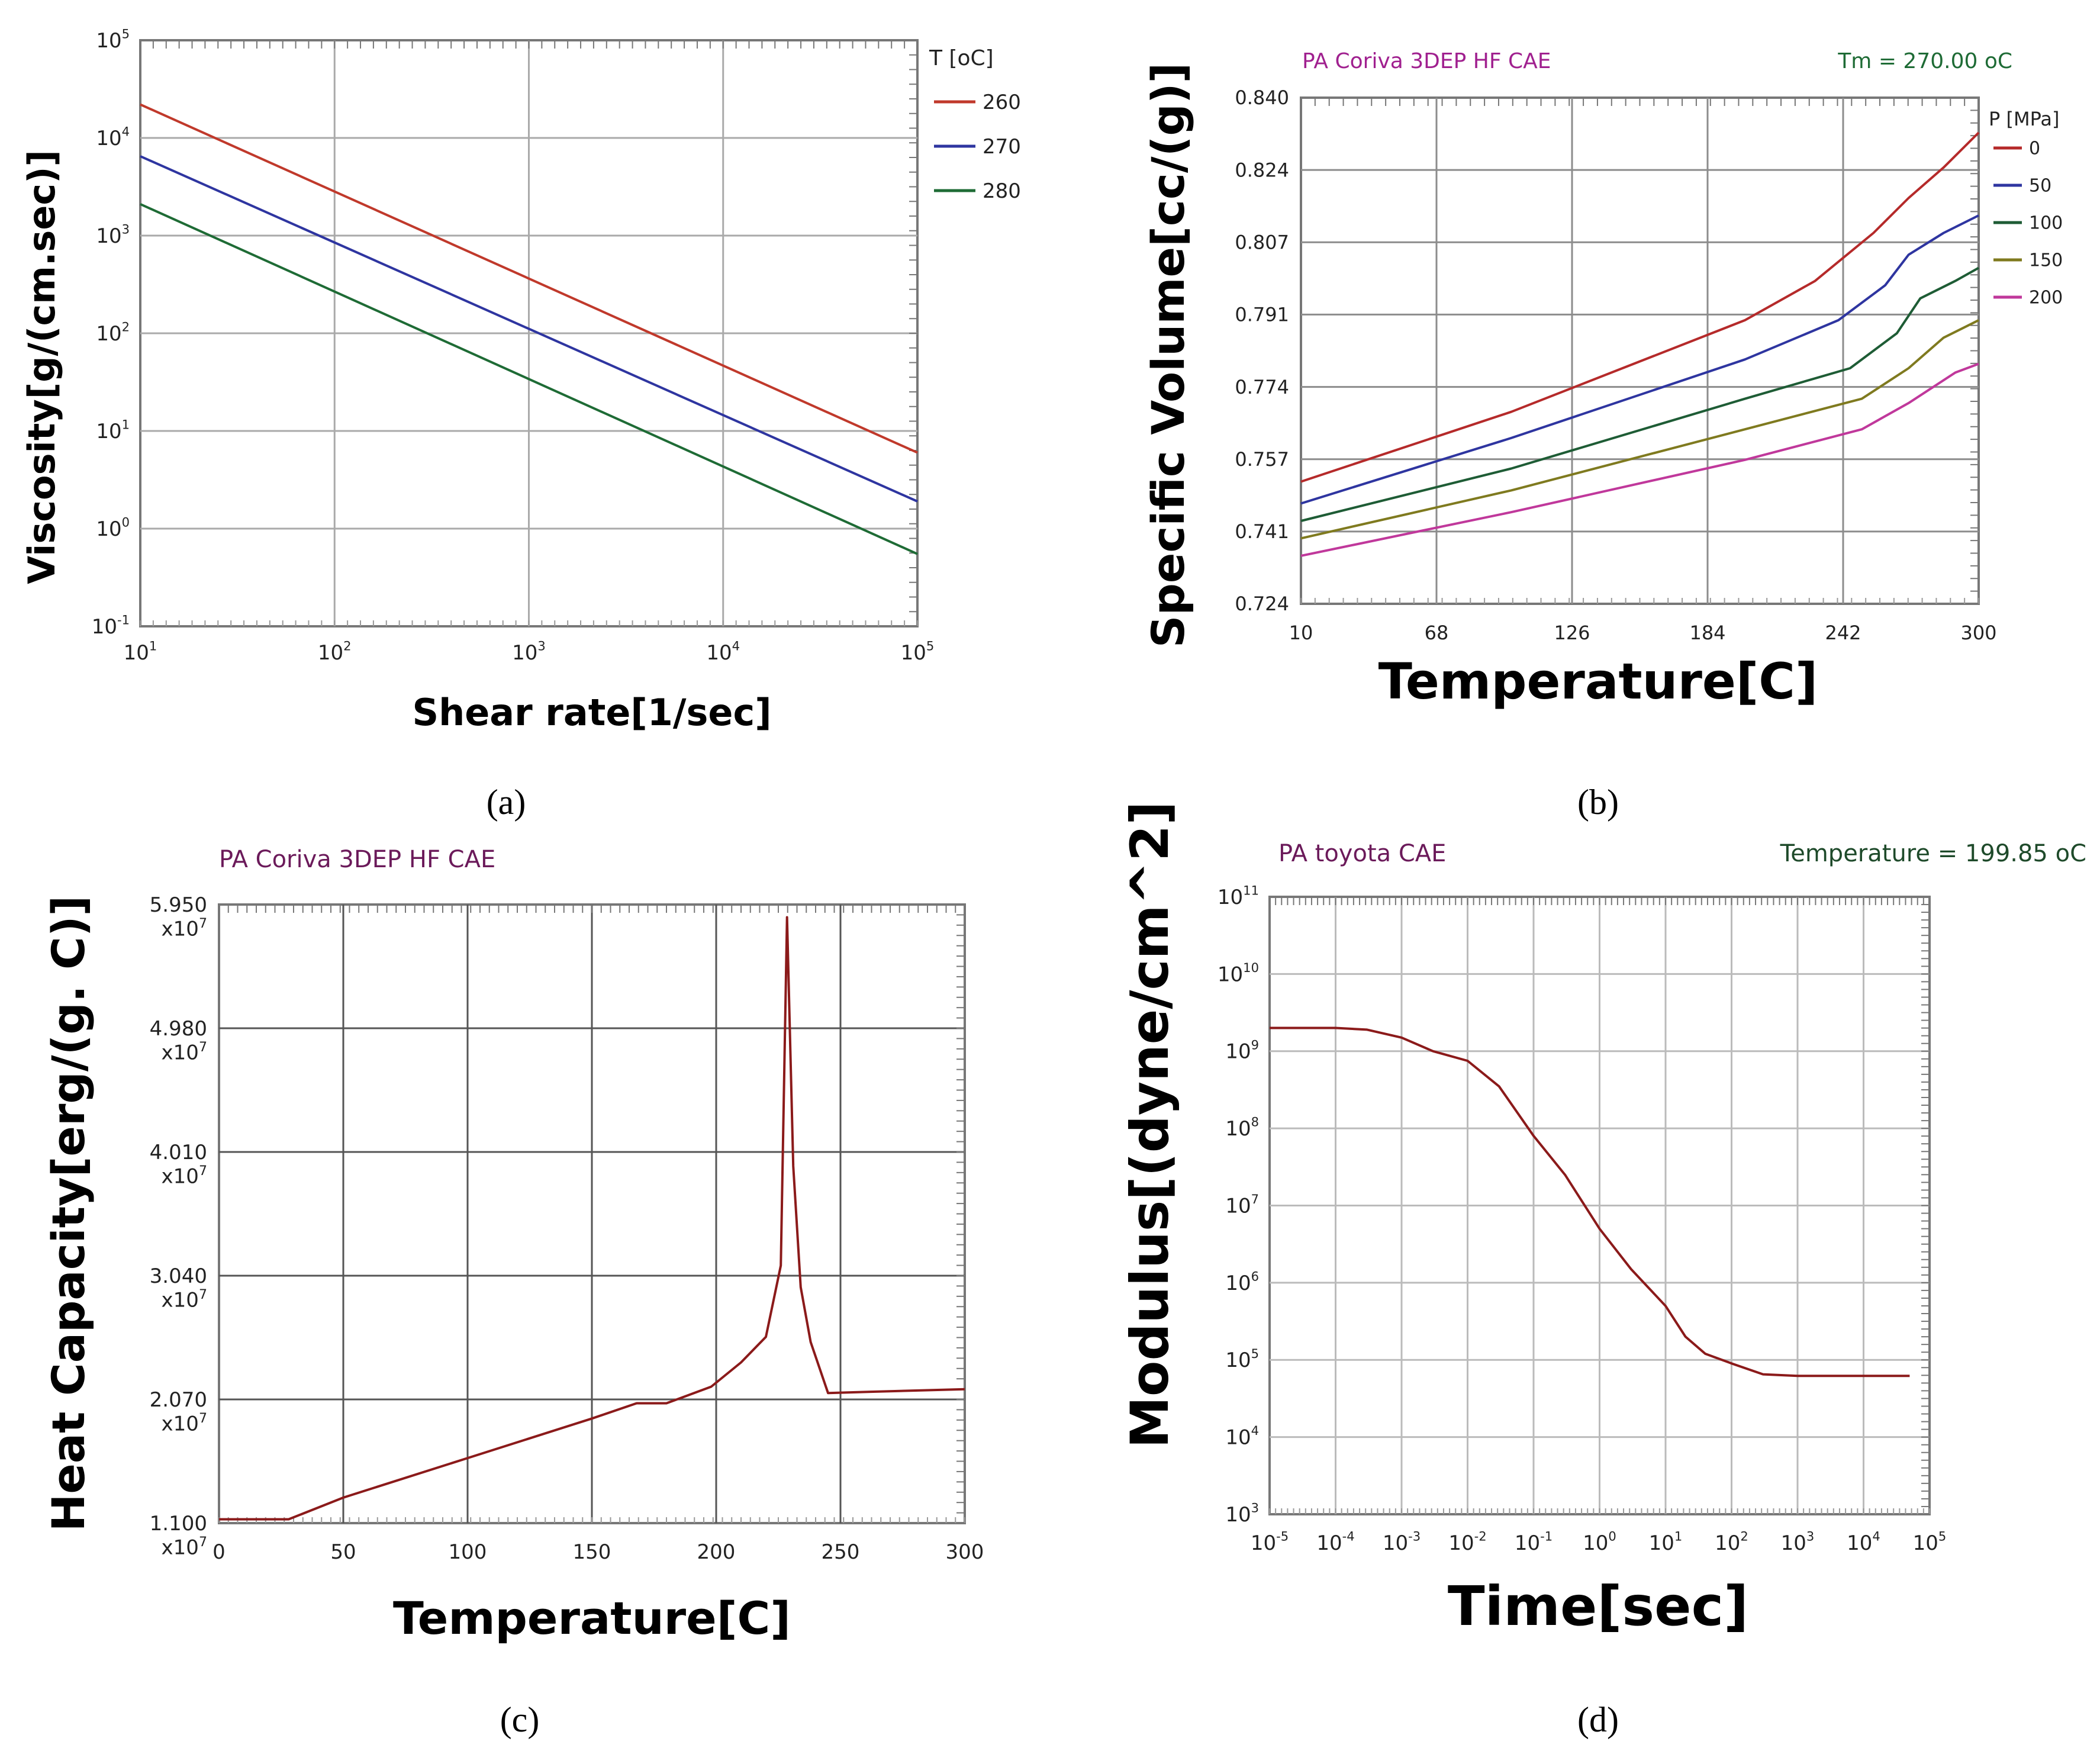  I want to click on panel-d-x-tick-label: 10⁻⁴, so click(1335, 1542).